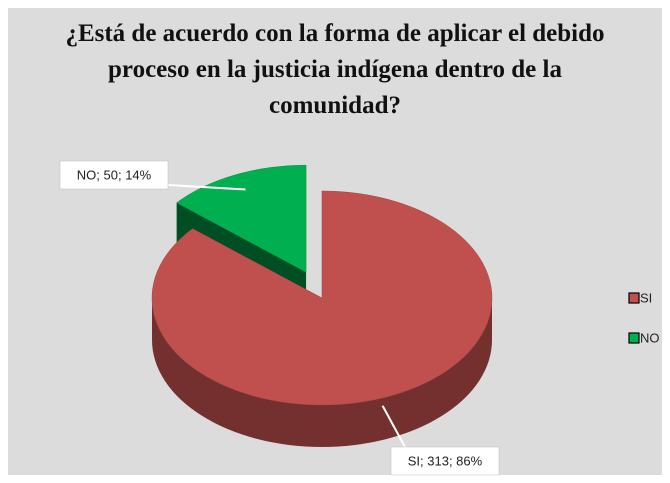 Image resolution: width=670 pixels, height=483 pixels. Describe the element at coordinates (650, 337) in the screenshot. I see `legend-label: NO` at that location.